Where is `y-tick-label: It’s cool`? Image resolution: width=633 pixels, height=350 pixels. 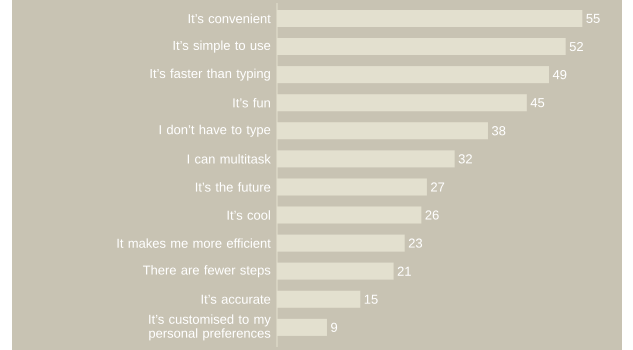 y-tick-label: It’s cool is located at coordinates (249, 215).